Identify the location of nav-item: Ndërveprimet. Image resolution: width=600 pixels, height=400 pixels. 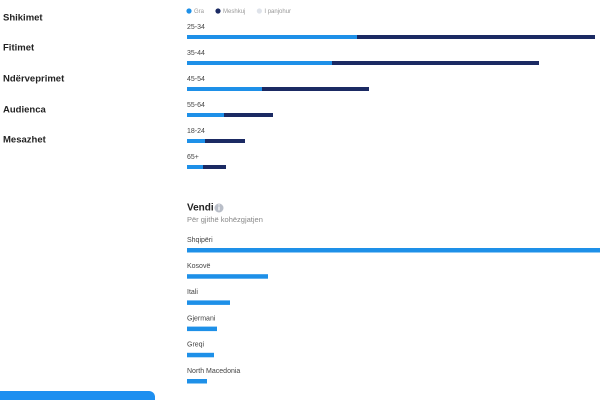
(34, 79).